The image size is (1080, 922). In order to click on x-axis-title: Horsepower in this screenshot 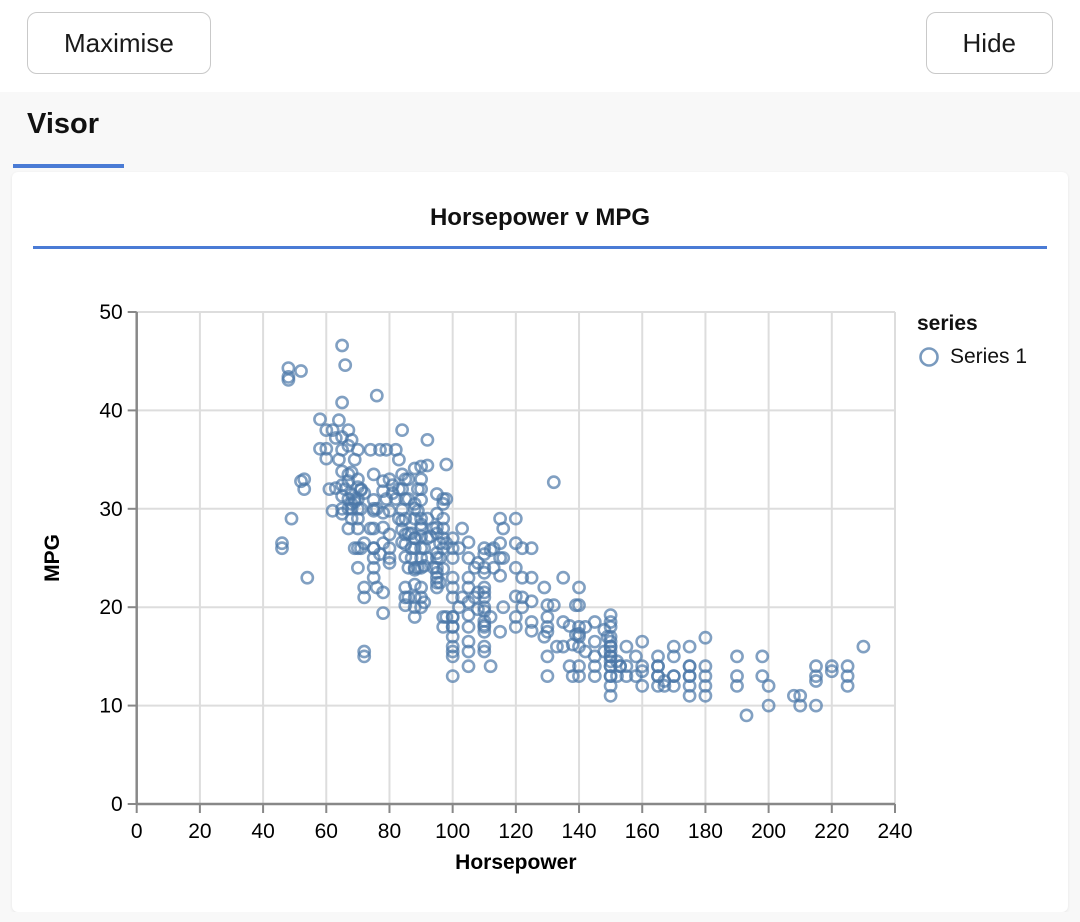, I will do `click(515, 862)`.